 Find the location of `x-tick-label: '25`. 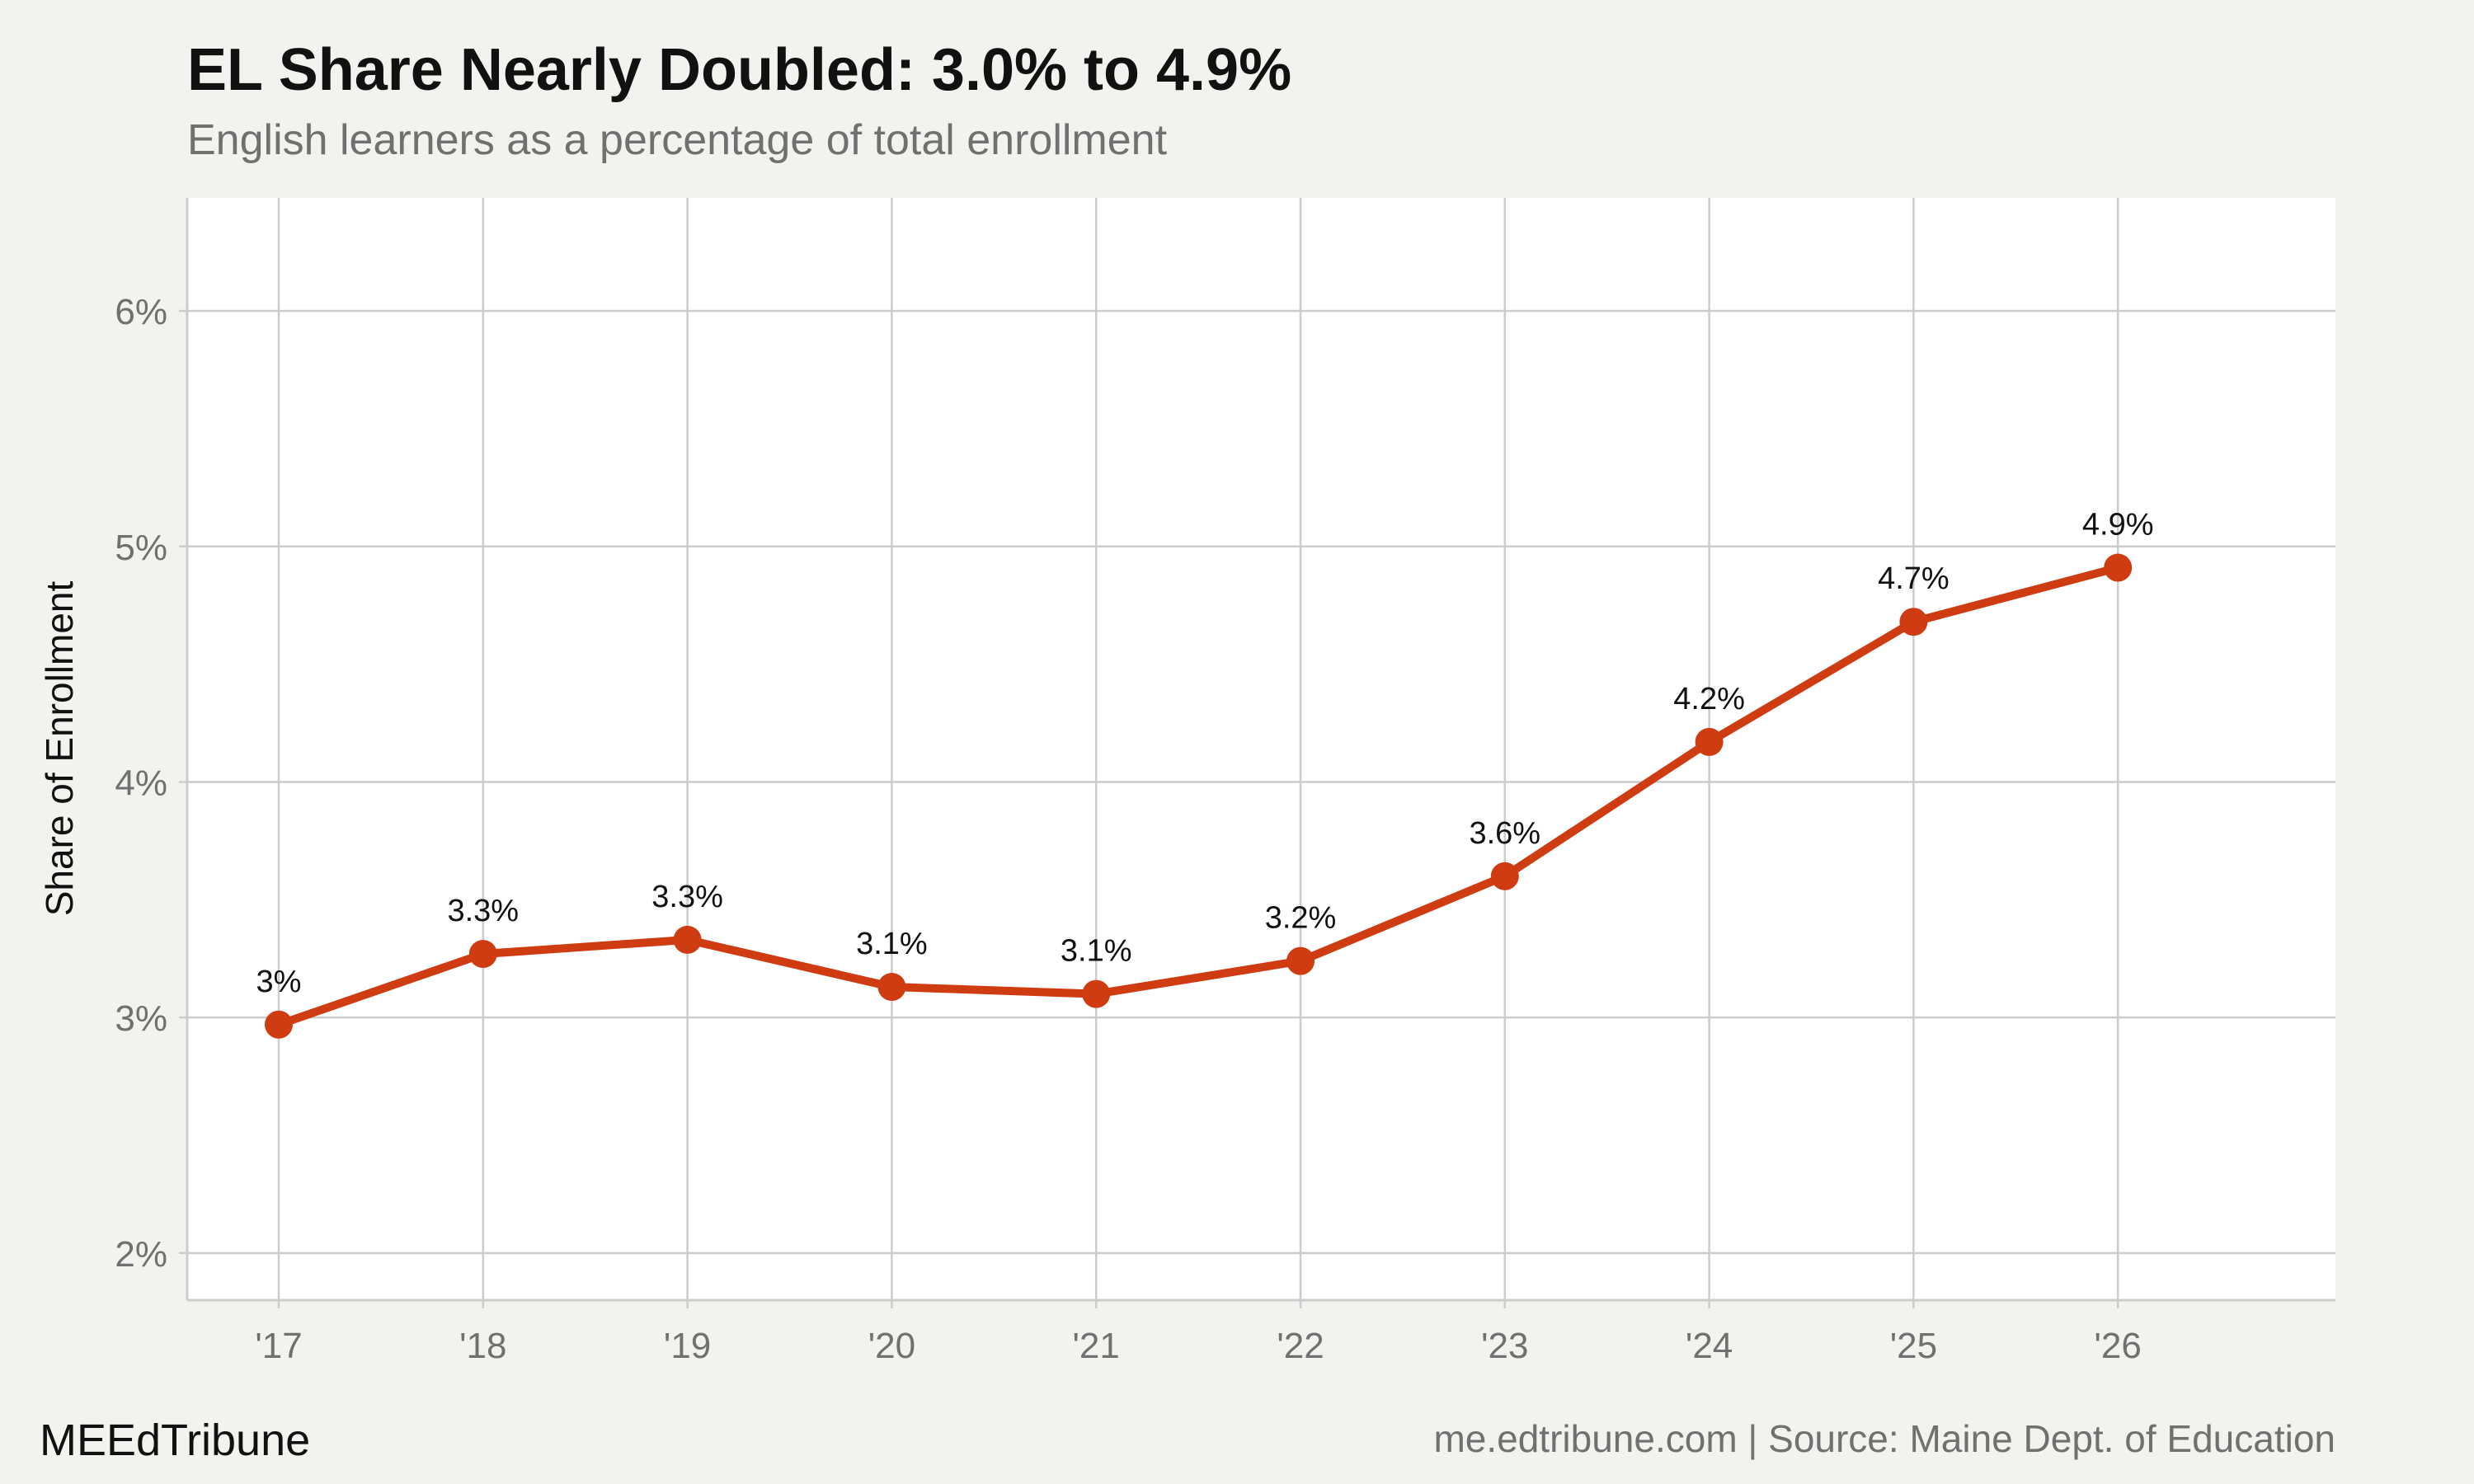

x-tick-label: '25 is located at coordinates (1913, 1346).